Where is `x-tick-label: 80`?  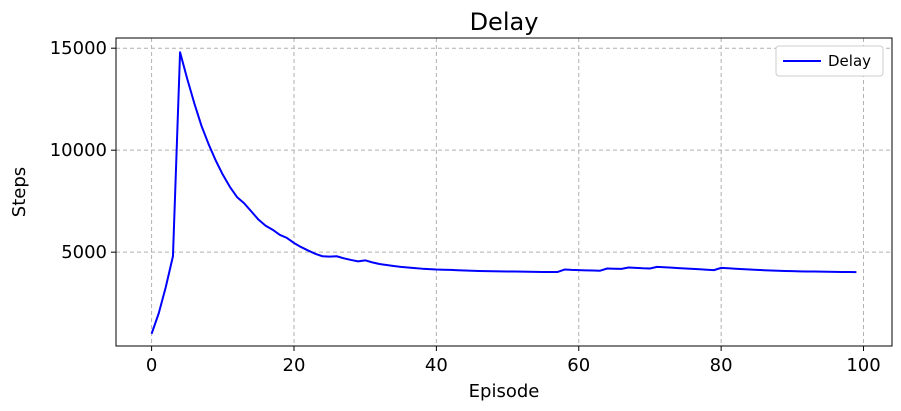
x-tick-label: 80 is located at coordinates (721, 365).